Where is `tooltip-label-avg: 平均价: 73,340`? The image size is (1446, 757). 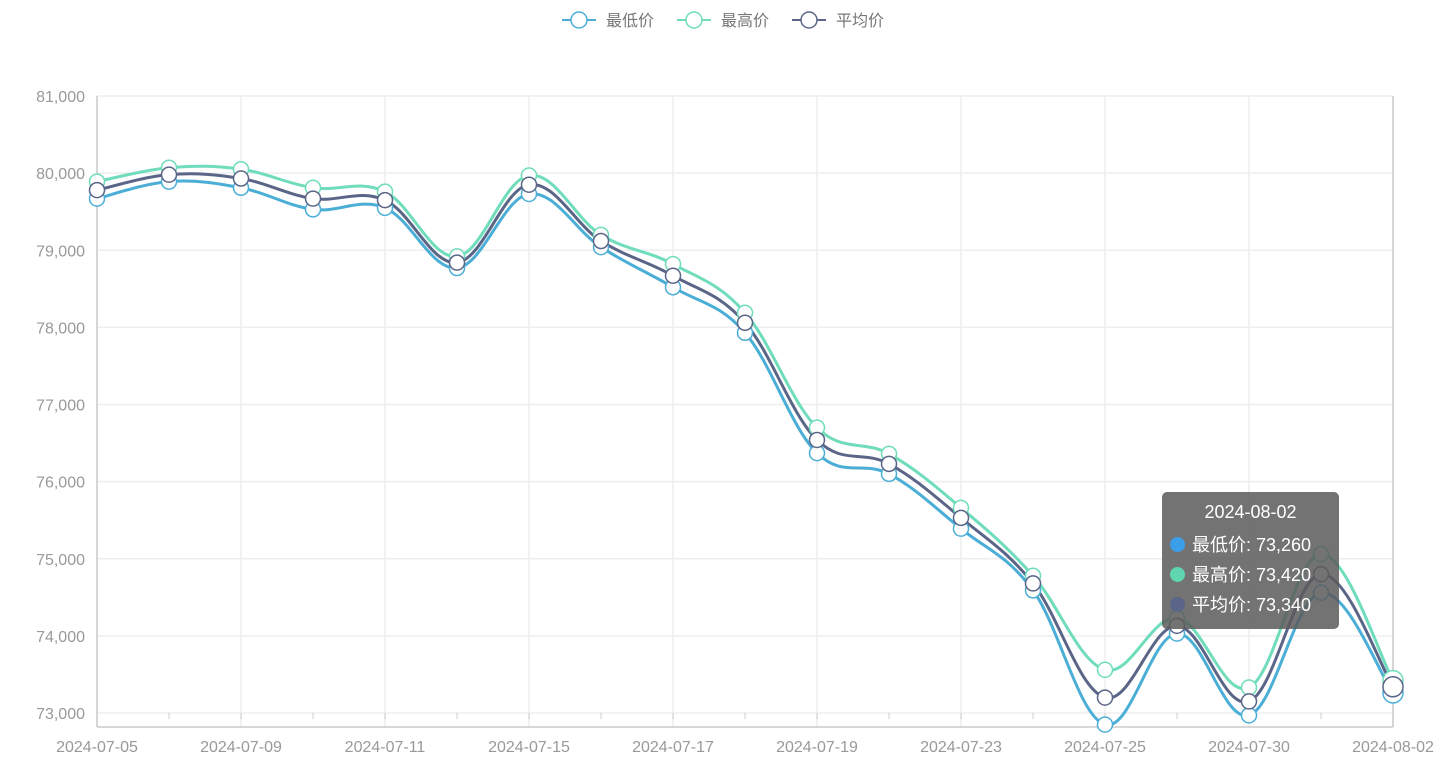
tooltip-label-avg: 平均价: 73,340 is located at coordinates (1252, 605).